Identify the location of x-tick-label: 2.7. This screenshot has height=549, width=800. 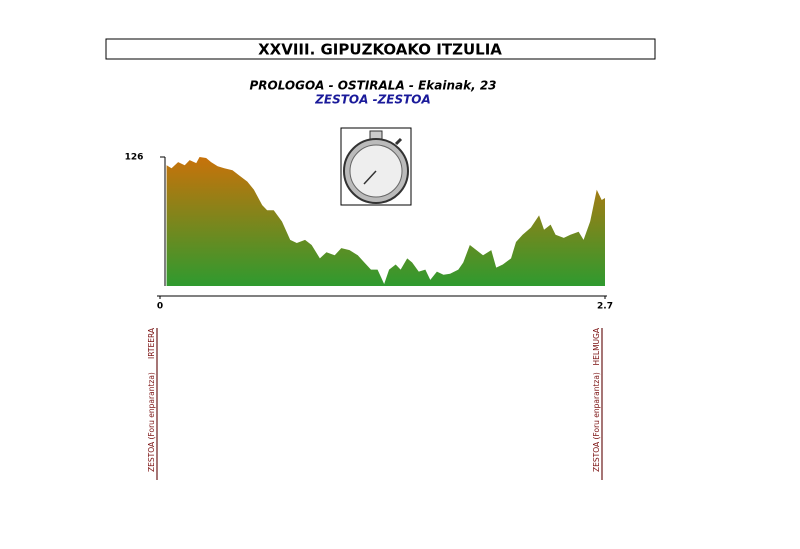
(605, 307).